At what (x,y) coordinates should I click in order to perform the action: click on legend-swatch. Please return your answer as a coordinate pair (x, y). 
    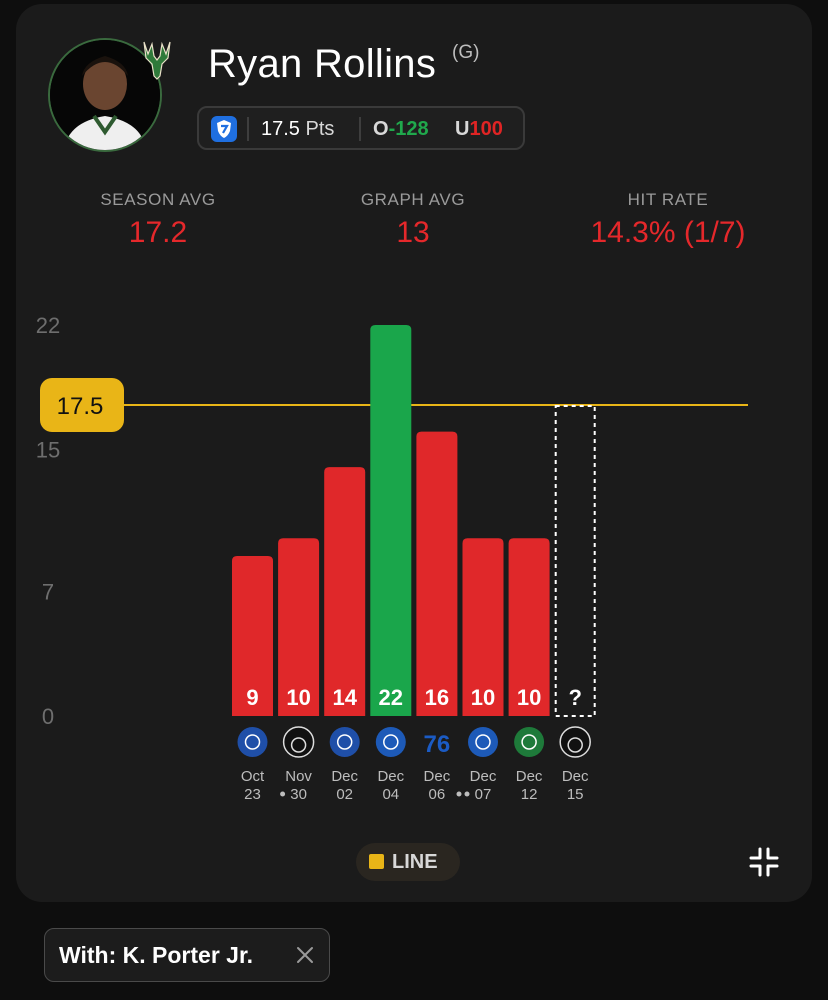
    Looking at the image, I should click on (376, 861).